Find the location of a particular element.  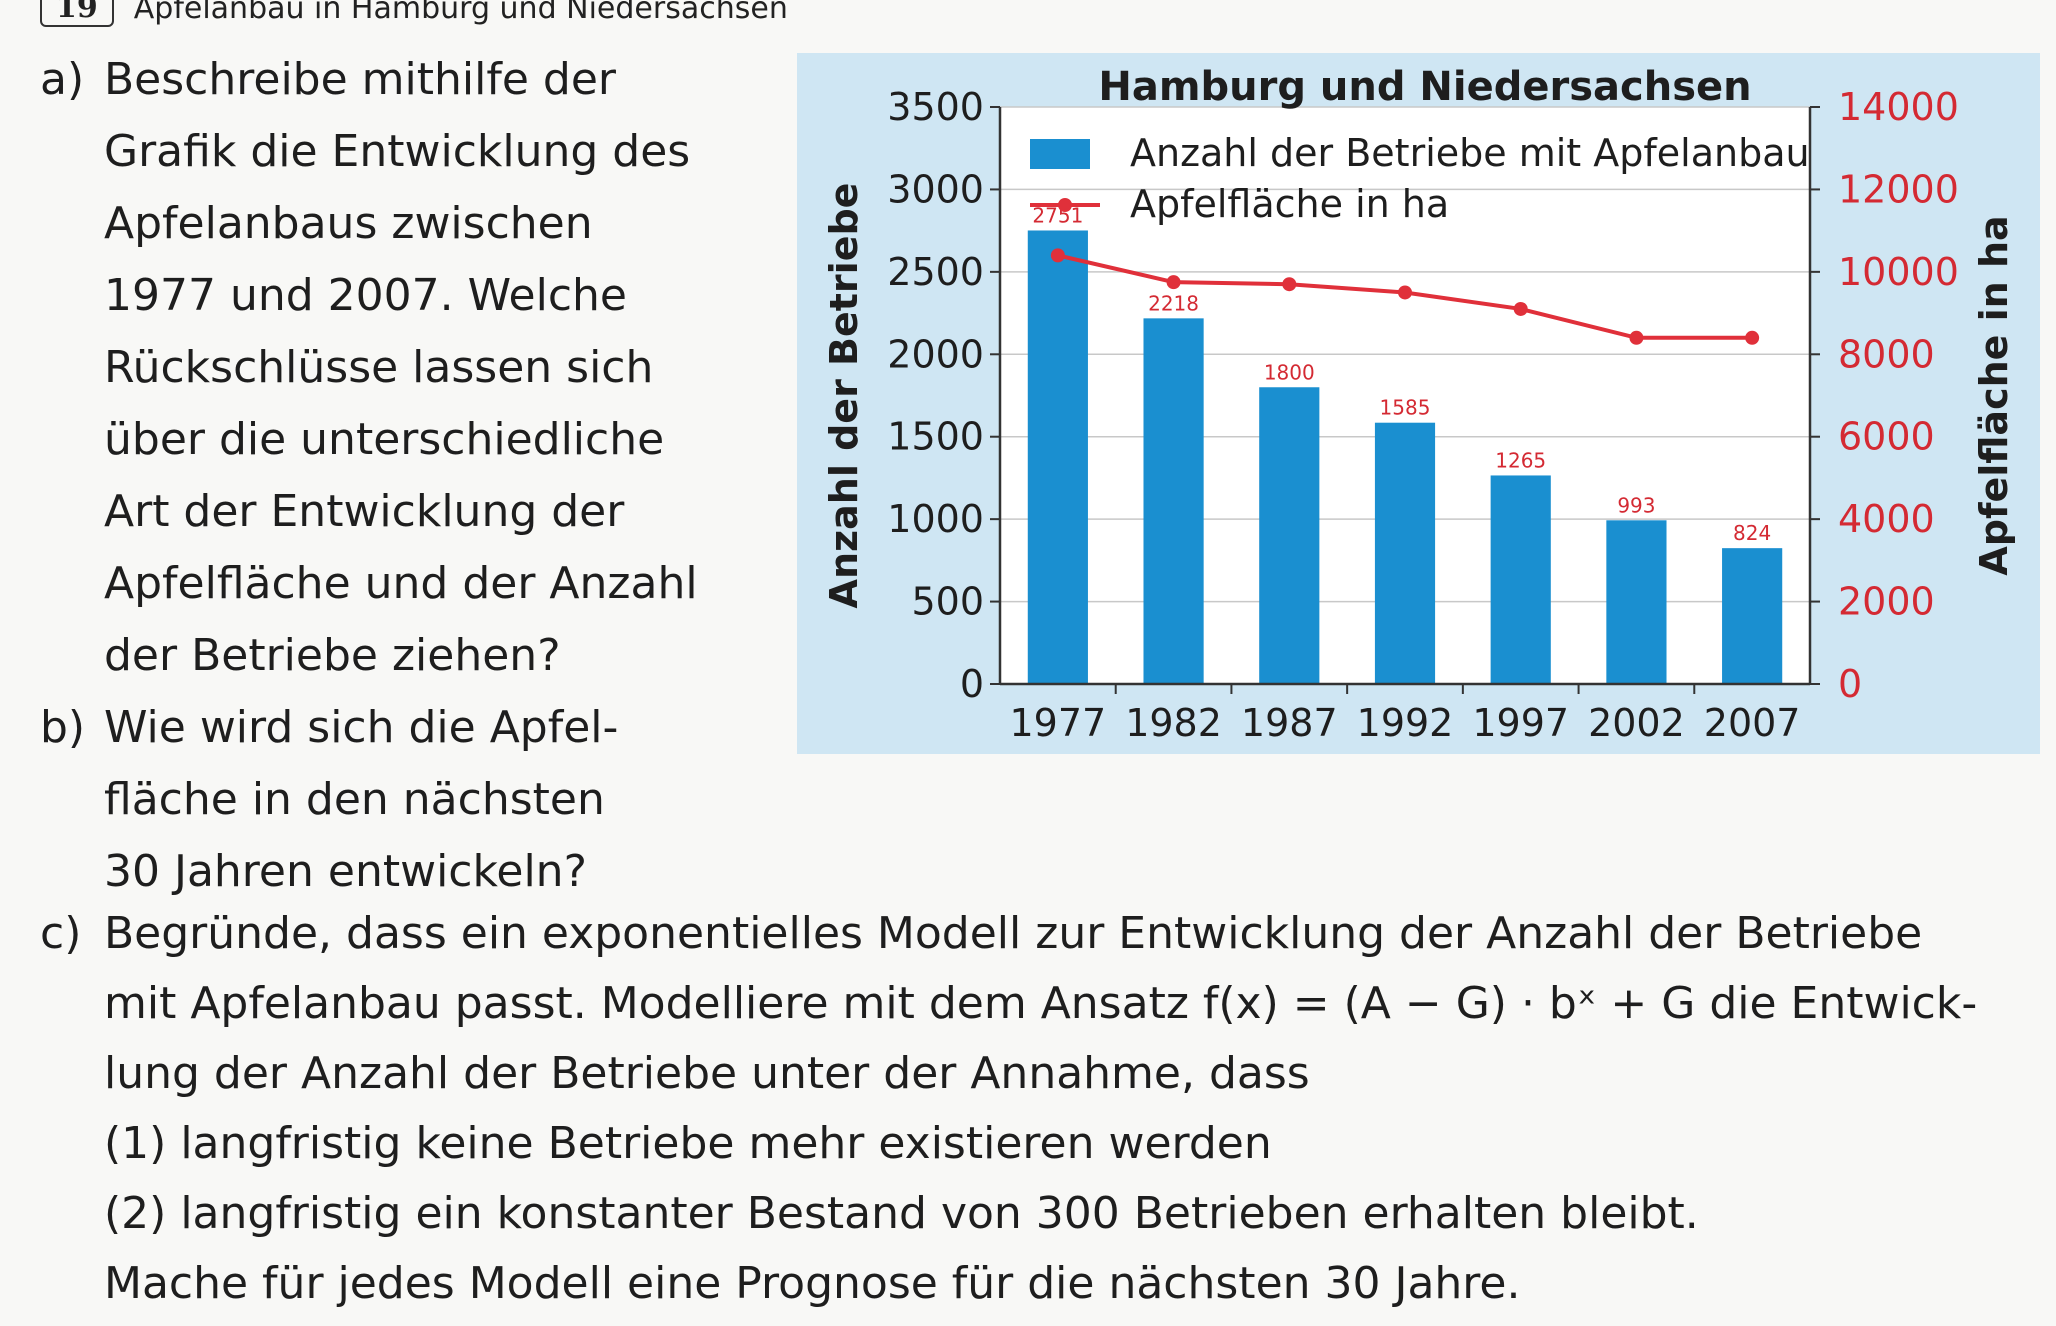

bar-data-label: 1585 is located at coordinates (1405, 408).